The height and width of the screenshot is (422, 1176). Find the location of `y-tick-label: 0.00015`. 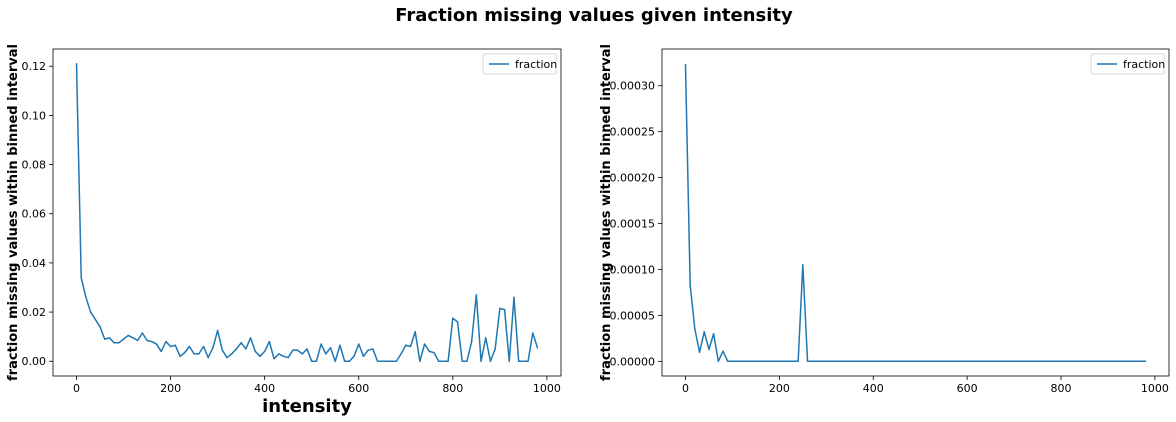

y-tick-label: 0.00015 is located at coordinates (633, 224).